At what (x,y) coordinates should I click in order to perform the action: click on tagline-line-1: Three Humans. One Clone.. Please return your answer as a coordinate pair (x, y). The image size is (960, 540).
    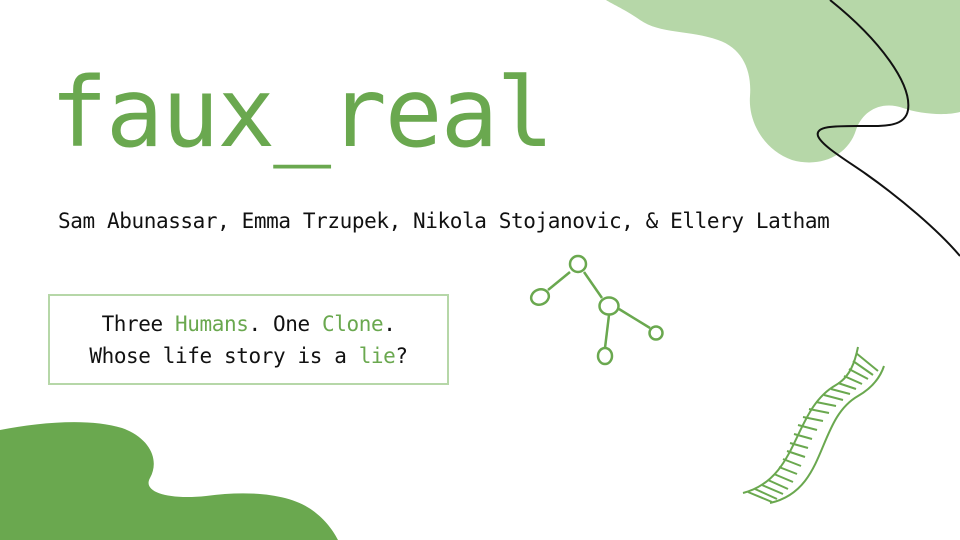
    Looking at the image, I should click on (249, 324).